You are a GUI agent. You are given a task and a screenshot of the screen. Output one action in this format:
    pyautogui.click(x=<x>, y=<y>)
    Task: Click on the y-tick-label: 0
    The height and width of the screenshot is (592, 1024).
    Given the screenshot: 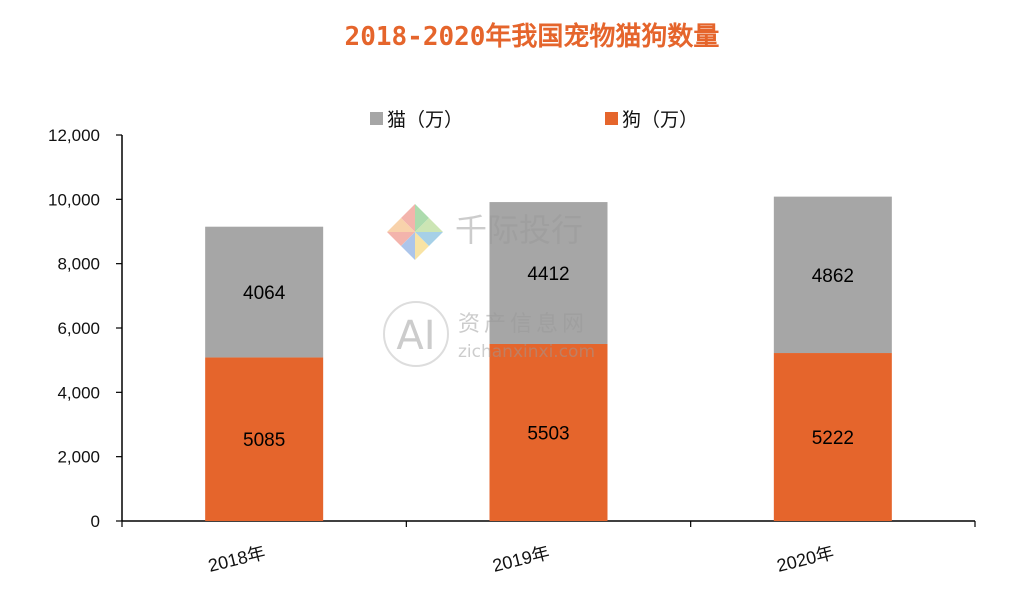 What is the action you would take?
    pyautogui.click(x=95, y=521)
    